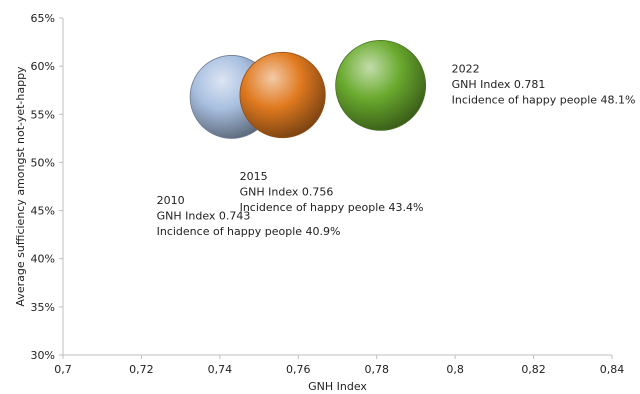 This screenshot has width=640, height=394. Describe the element at coordinates (249, 231) in the screenshot. I see `annotation-line: Incidence of happy people 40.9%` at that location.